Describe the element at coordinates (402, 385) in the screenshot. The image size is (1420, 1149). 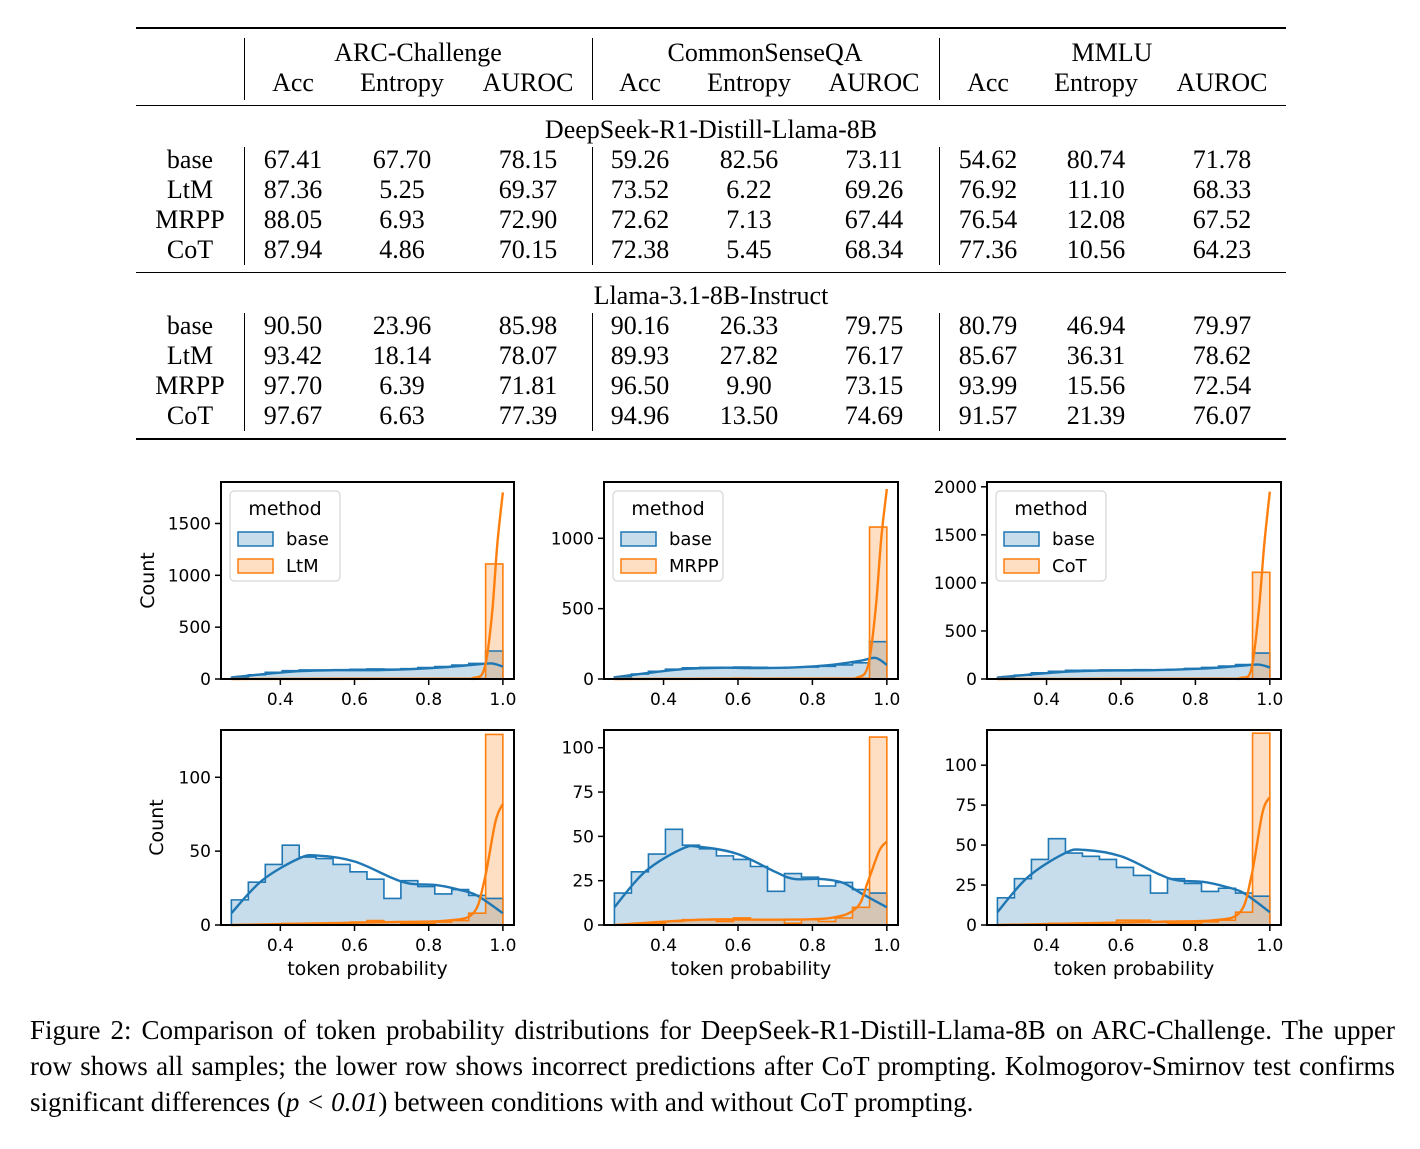
I see `table-cell: 6.39` at that location.